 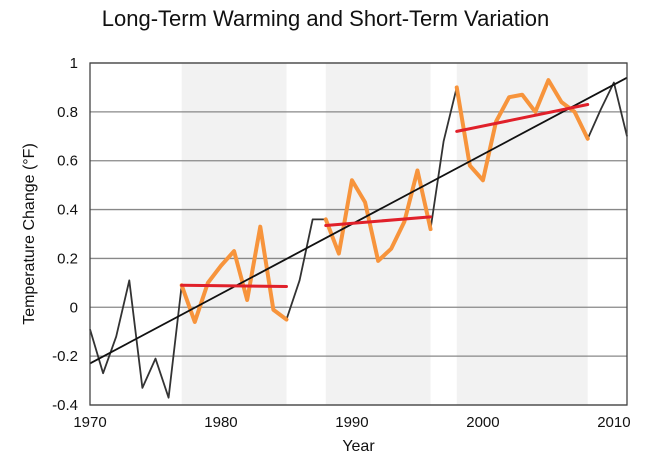 I want to click on x-tick-label: 1970, so click(x=89, y=422).